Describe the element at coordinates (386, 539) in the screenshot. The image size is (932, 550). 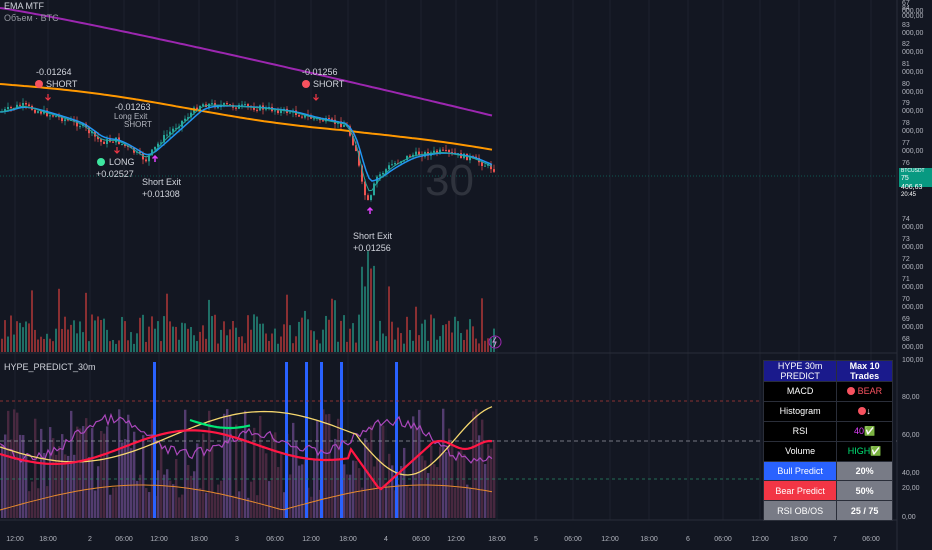
I see `time-tick: 4` at that location.